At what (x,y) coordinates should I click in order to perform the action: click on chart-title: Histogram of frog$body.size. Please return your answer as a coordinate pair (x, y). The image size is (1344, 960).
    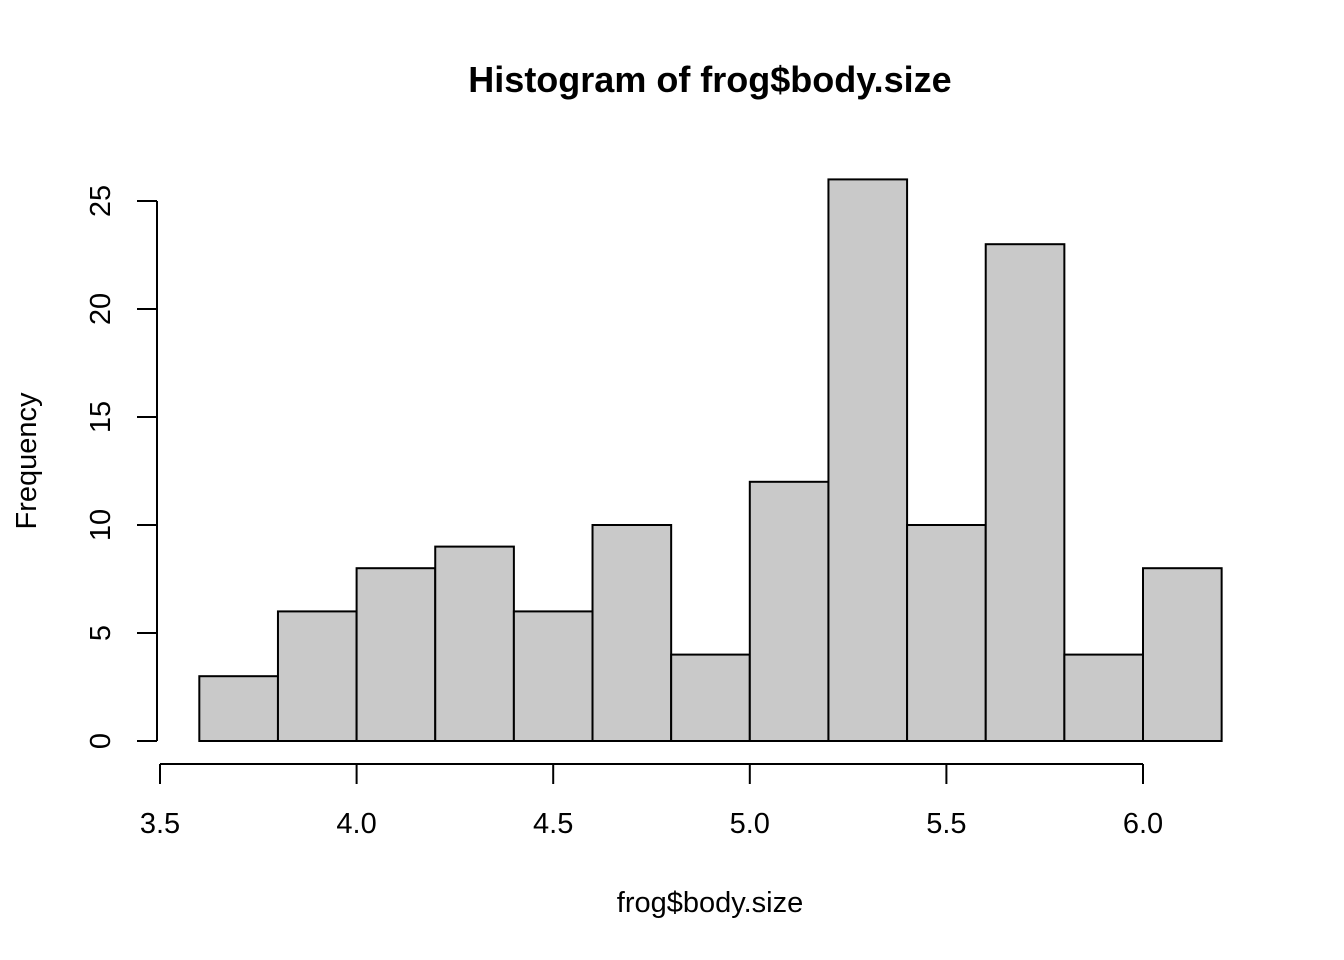
    Looking at the image, I should click on (709, 79).